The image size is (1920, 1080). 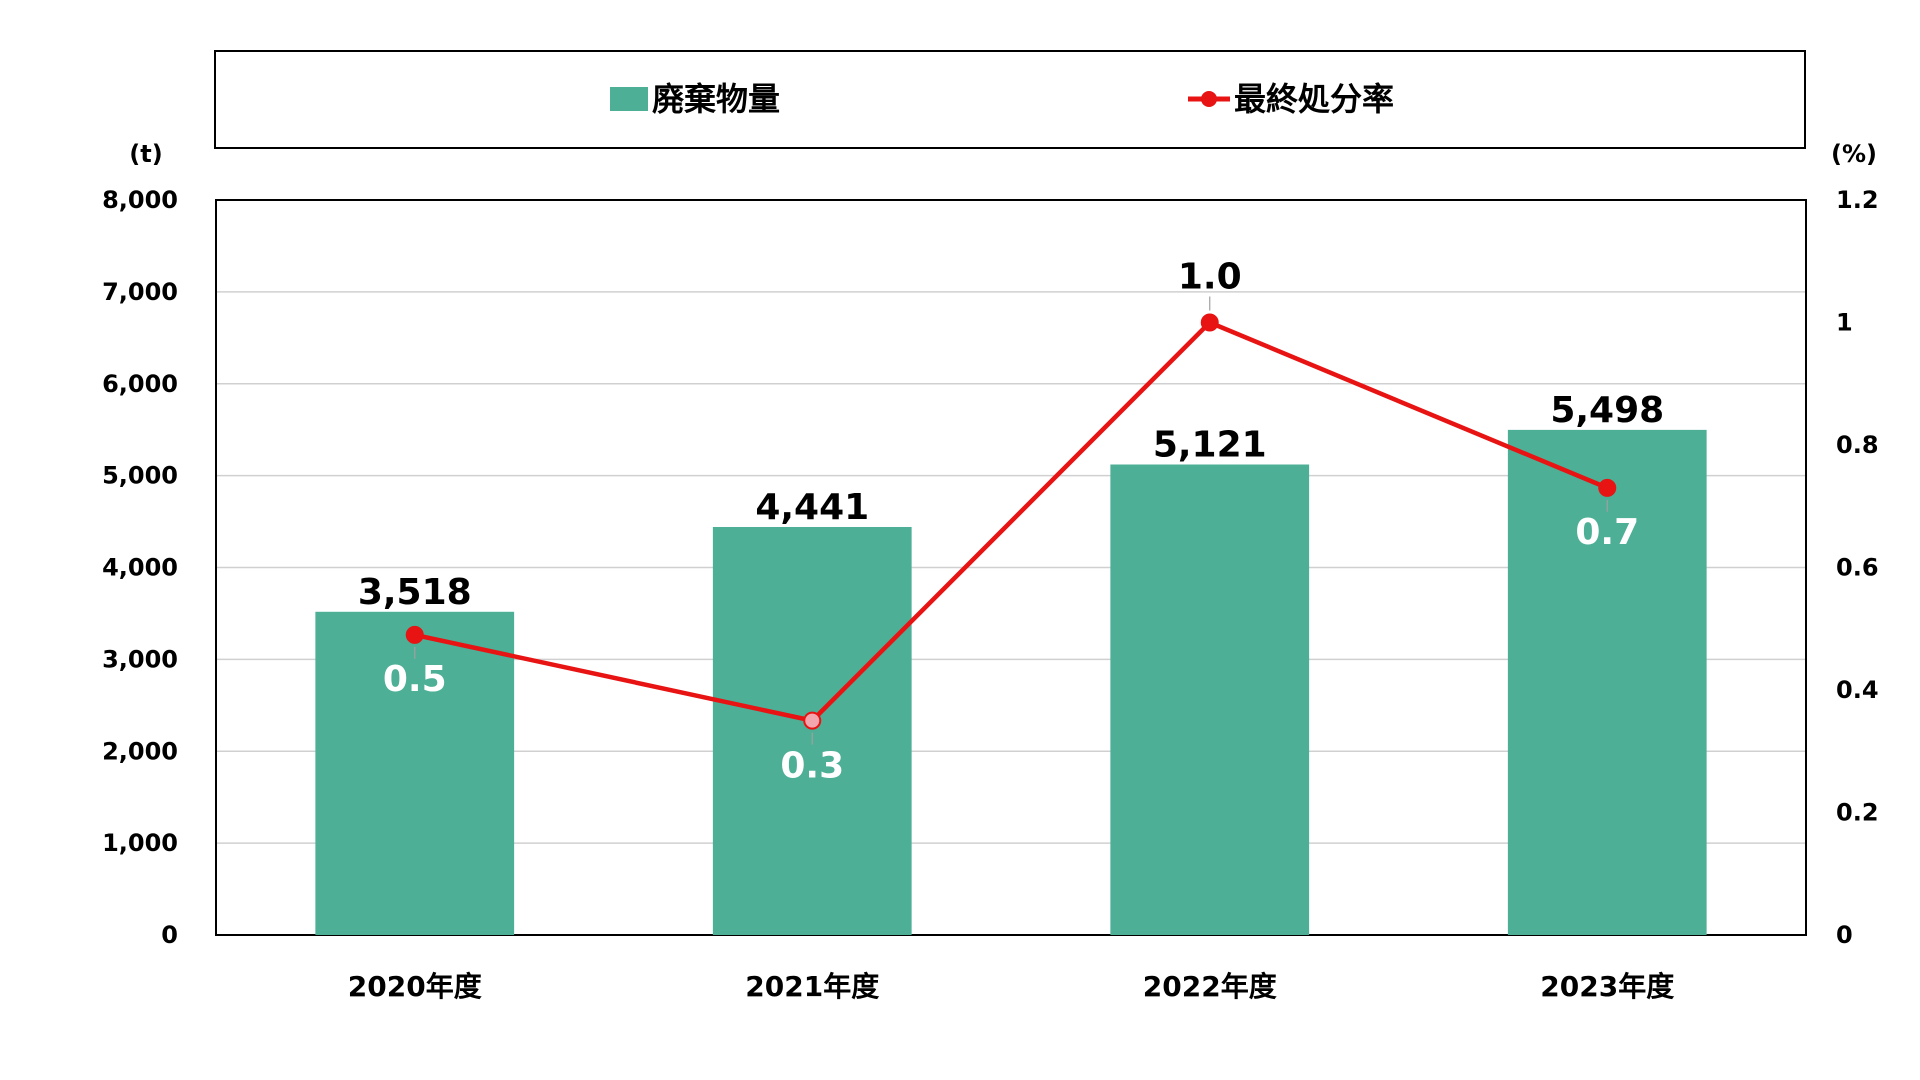 I want to click on right-tick-label: 1.2, so click(x=1857, y=200).